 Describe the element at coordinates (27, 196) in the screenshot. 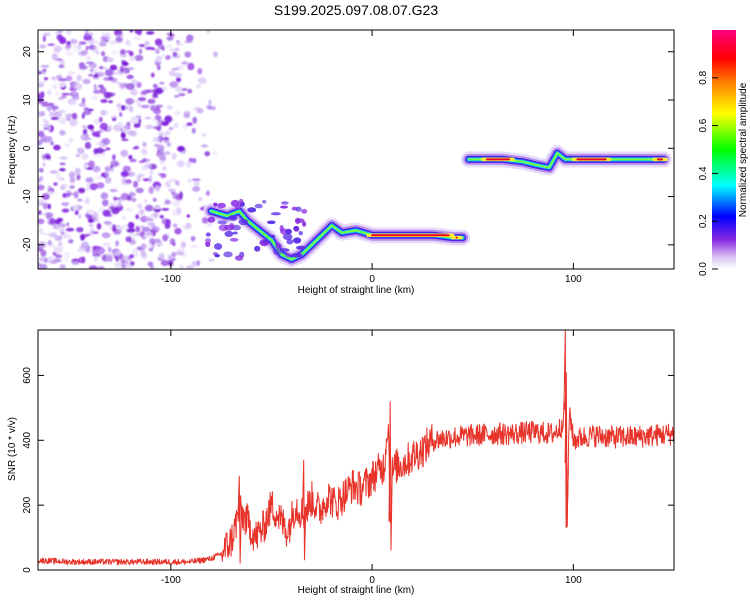

I see `y-tick-label: -10` at that location.